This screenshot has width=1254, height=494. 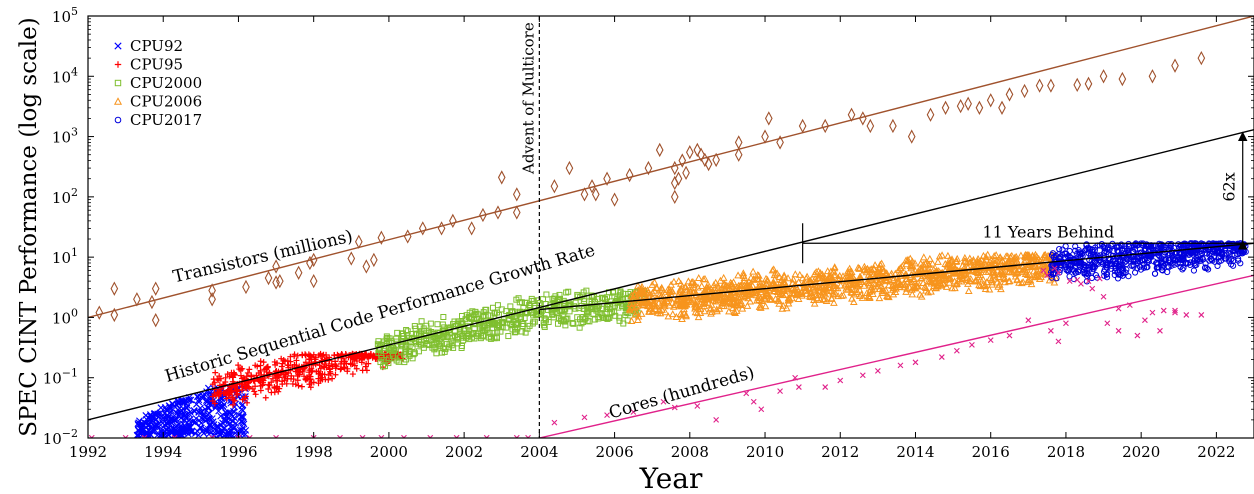 I want to click on legend-label-cpu2000: CPU2000, so click(x=166, y=83).